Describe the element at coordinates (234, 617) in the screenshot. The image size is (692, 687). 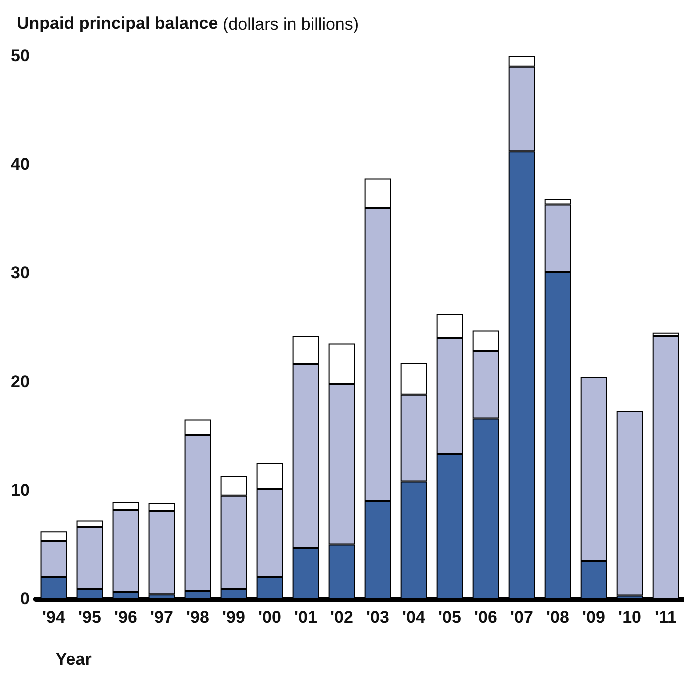
I see `x-tick-label: '99` at that location.